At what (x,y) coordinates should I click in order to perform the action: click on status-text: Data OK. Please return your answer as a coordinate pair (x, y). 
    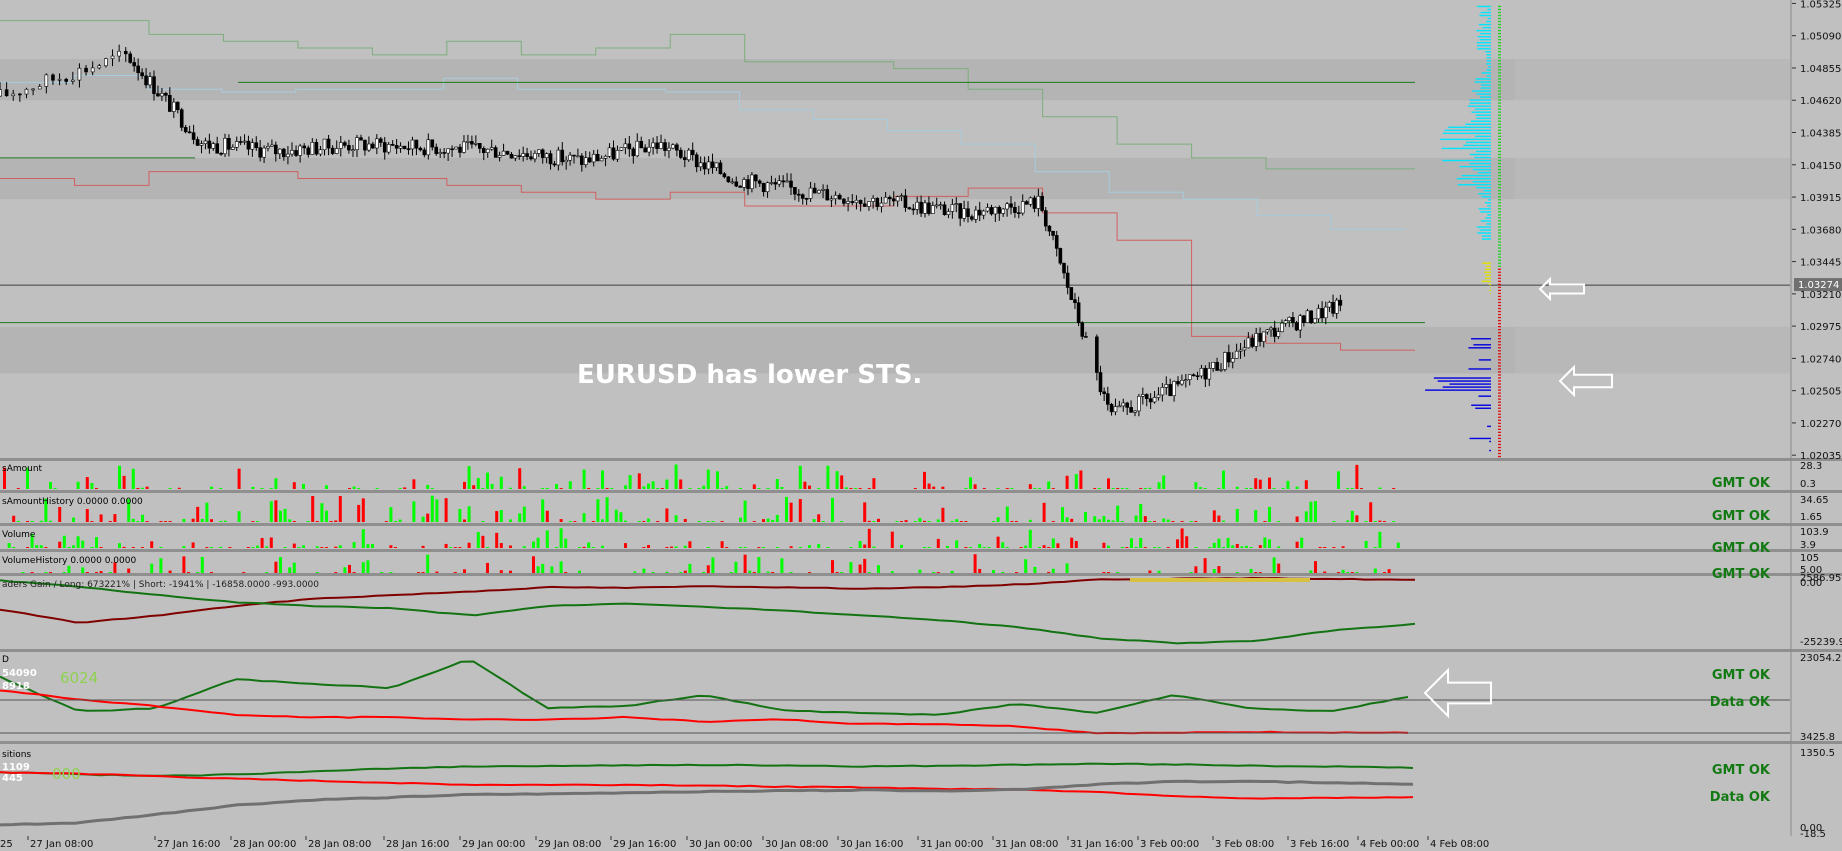
    Looking at the image, I should click on (1740, 702).